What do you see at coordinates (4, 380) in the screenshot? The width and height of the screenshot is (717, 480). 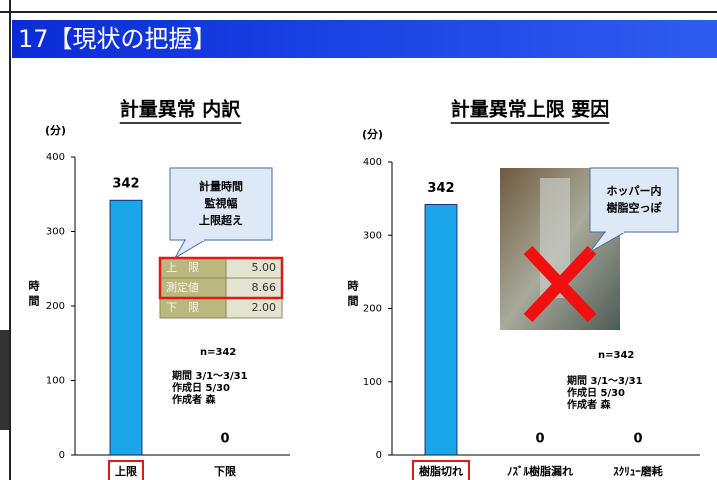 I see `left-fragment` at bounding box center [4, 380].